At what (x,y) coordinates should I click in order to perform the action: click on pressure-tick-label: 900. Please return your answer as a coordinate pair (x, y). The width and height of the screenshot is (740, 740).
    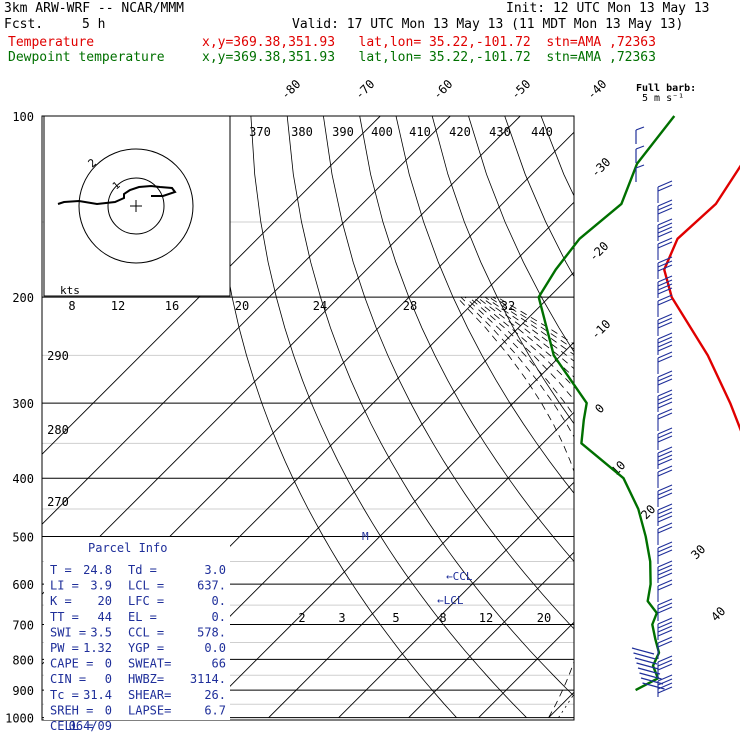
    Looking at the image, I should click on (23, 691).